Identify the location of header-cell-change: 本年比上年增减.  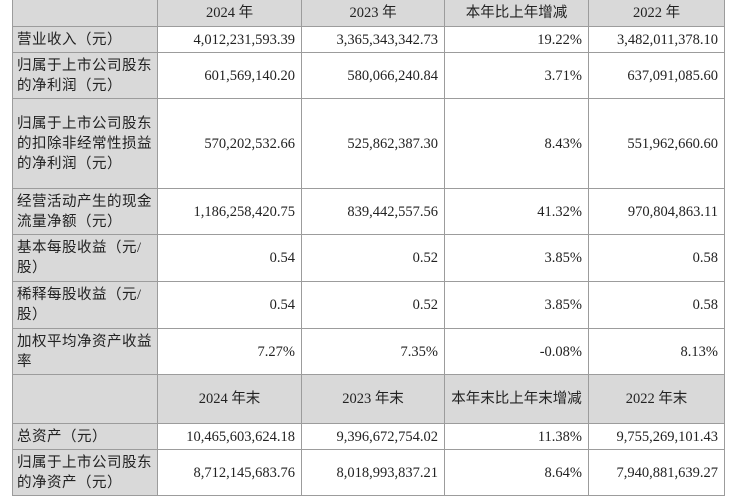
(516, 13).